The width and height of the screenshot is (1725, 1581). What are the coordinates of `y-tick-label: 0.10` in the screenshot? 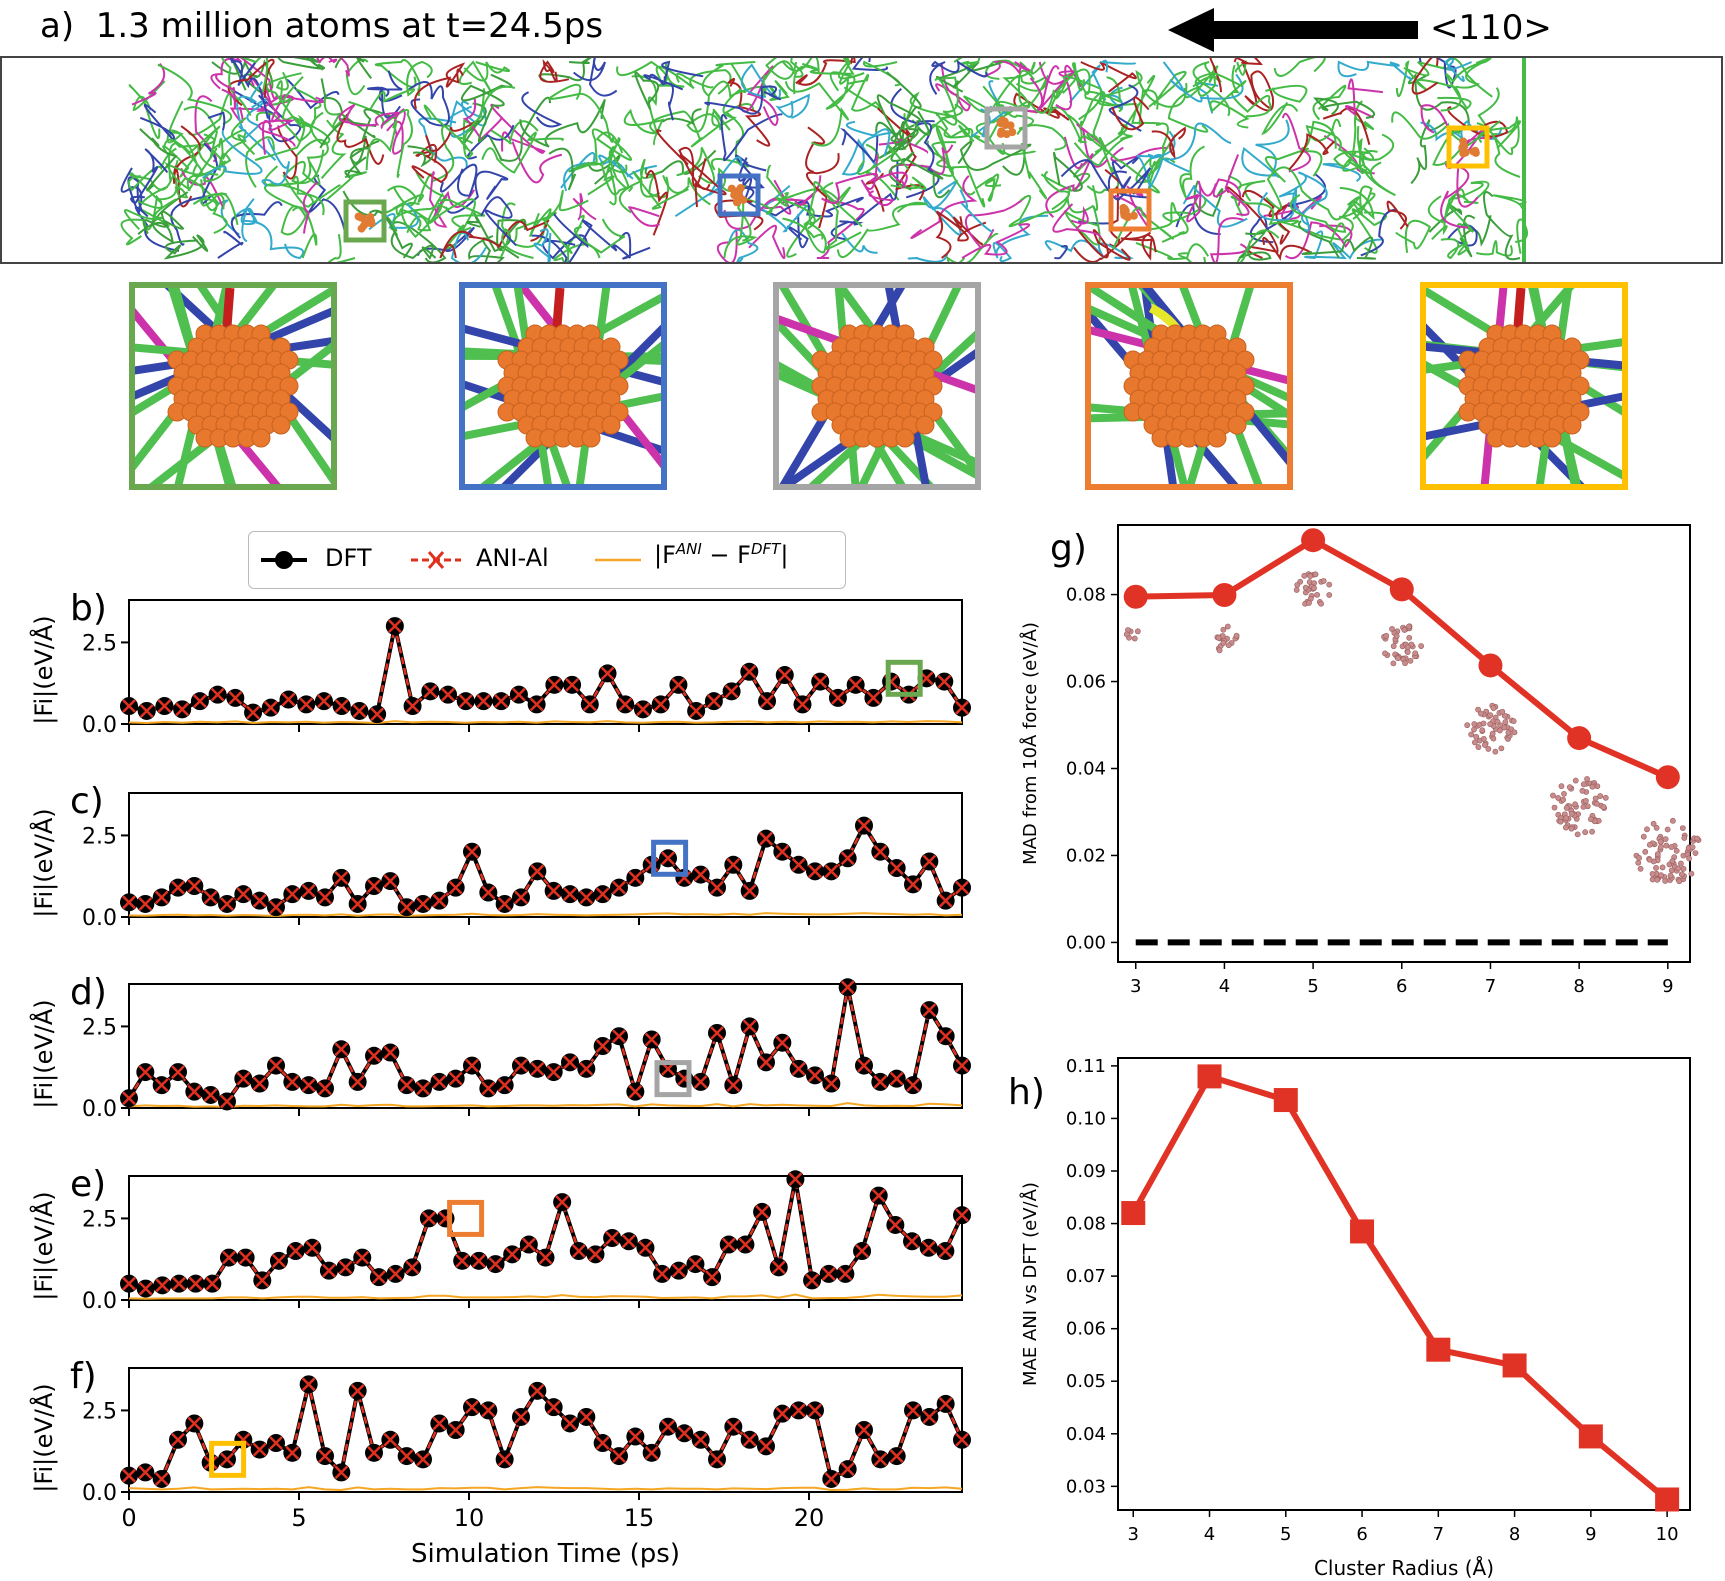 It's located at (1086, 1118).